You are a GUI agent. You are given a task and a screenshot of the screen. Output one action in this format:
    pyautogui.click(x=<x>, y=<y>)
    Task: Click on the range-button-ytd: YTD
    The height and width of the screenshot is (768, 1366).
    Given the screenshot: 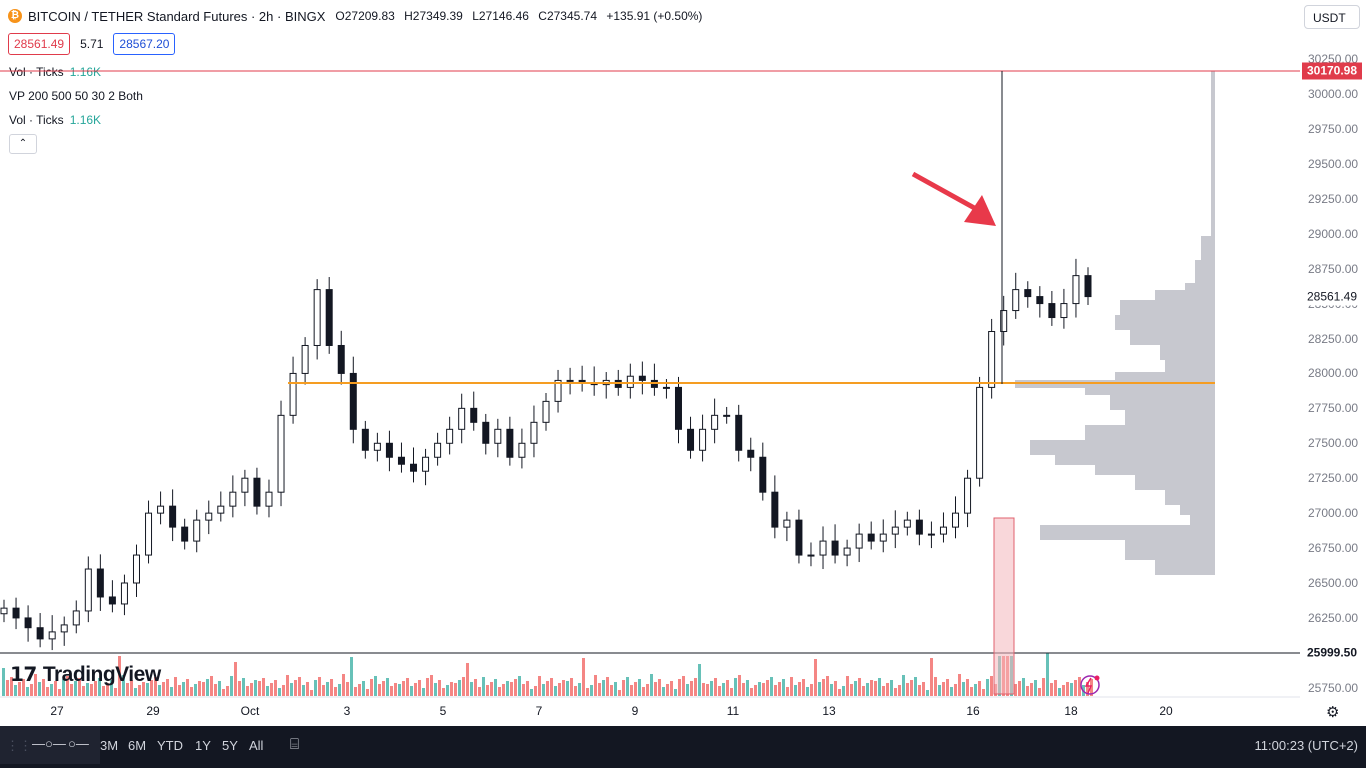 What is the action you would take?
    pyautogui.click(x=170, y=745)
    